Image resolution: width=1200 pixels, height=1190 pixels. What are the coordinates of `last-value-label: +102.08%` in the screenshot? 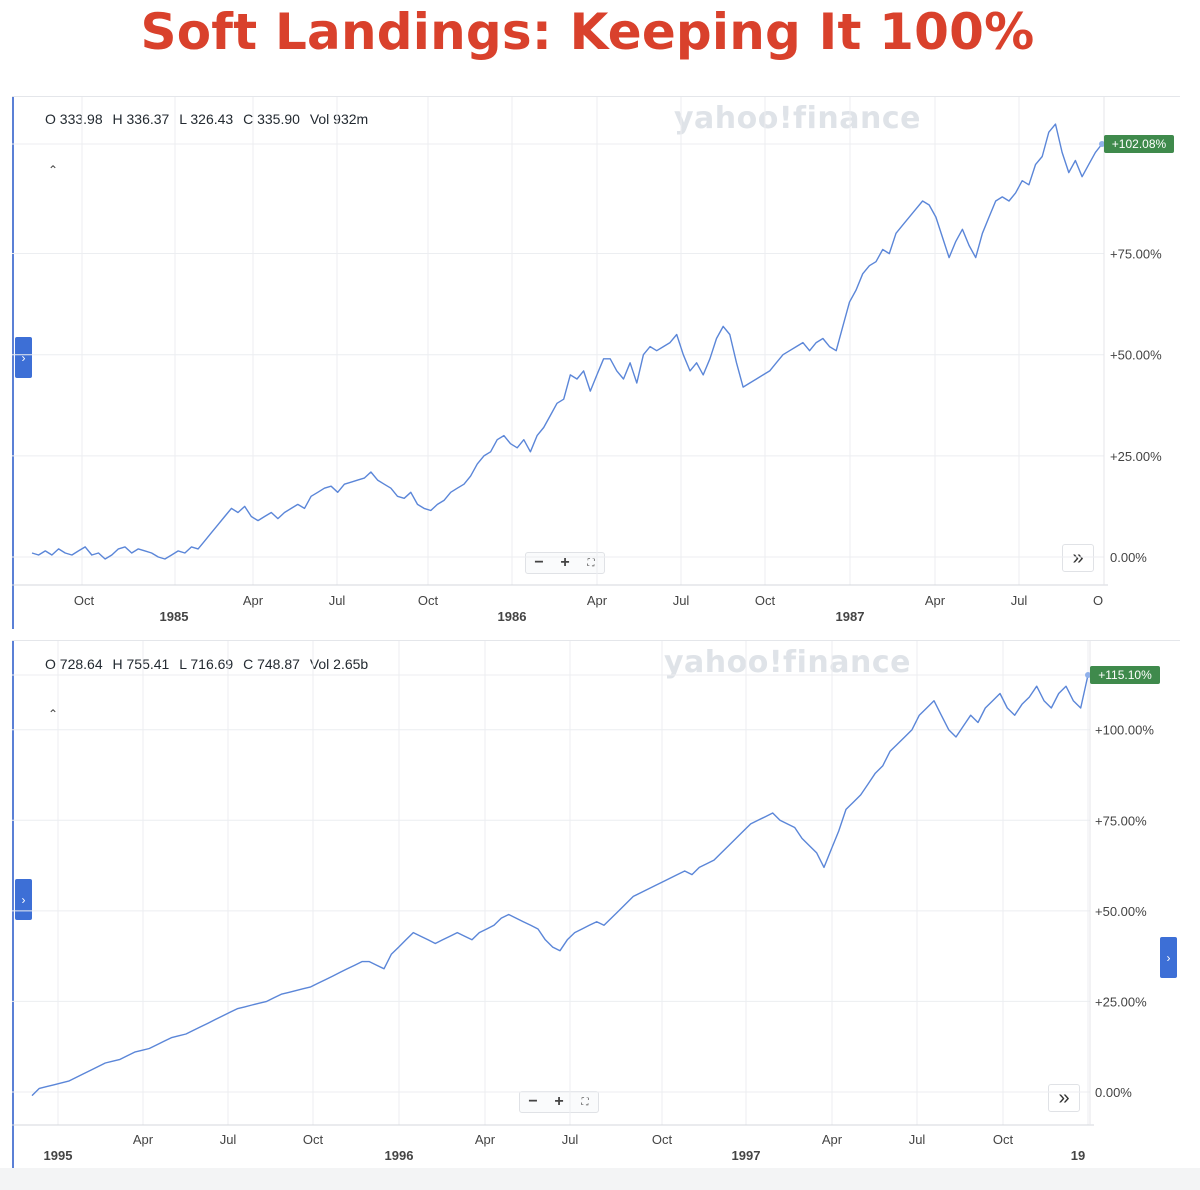 It's located at (1139, 144).